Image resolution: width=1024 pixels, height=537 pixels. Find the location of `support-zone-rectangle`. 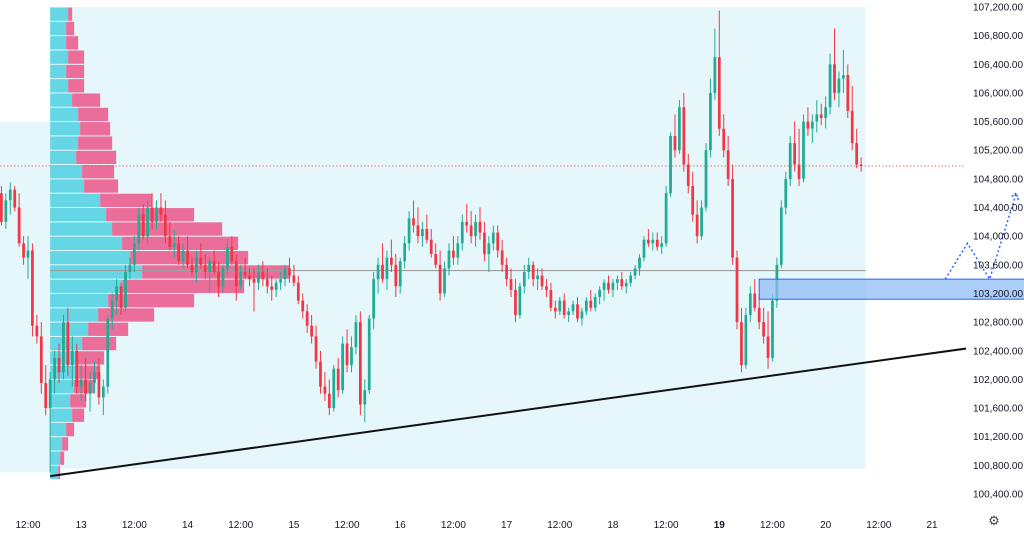

support-zone-rectangle is located at coordinates (891, 289).